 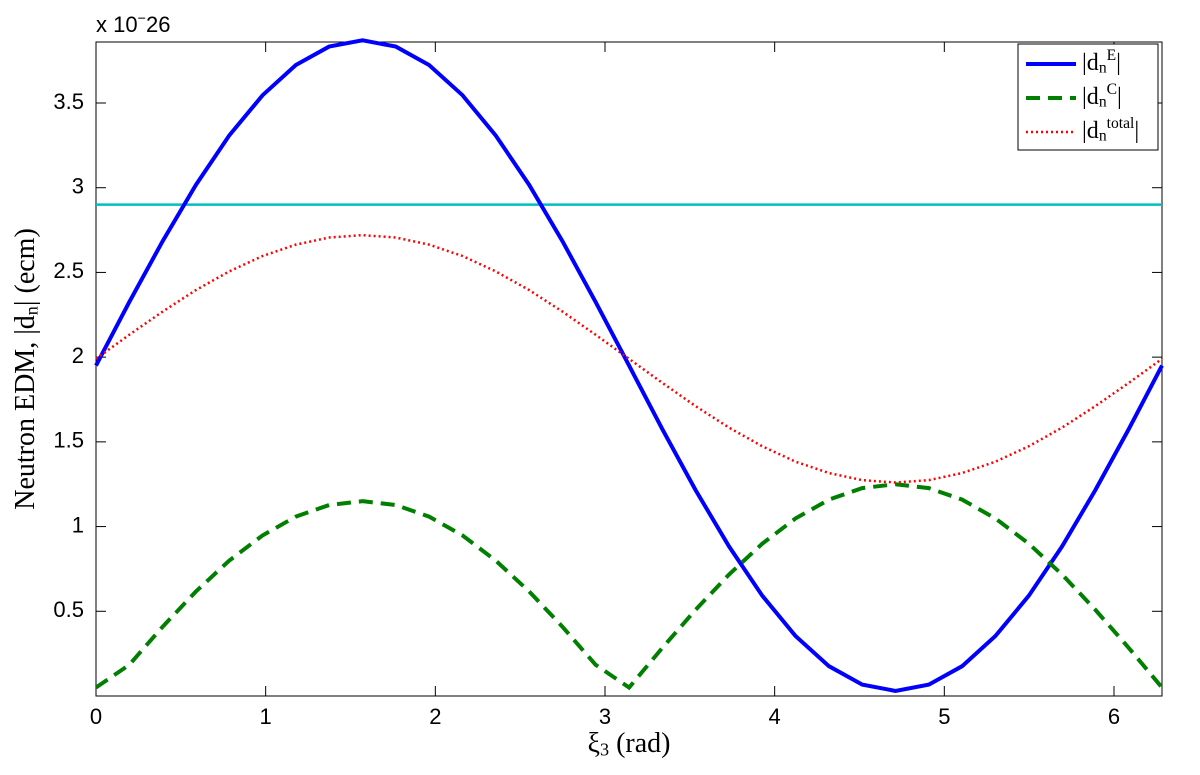 I want to click on x-tick-label: 6, so click(x=1114, y=716).